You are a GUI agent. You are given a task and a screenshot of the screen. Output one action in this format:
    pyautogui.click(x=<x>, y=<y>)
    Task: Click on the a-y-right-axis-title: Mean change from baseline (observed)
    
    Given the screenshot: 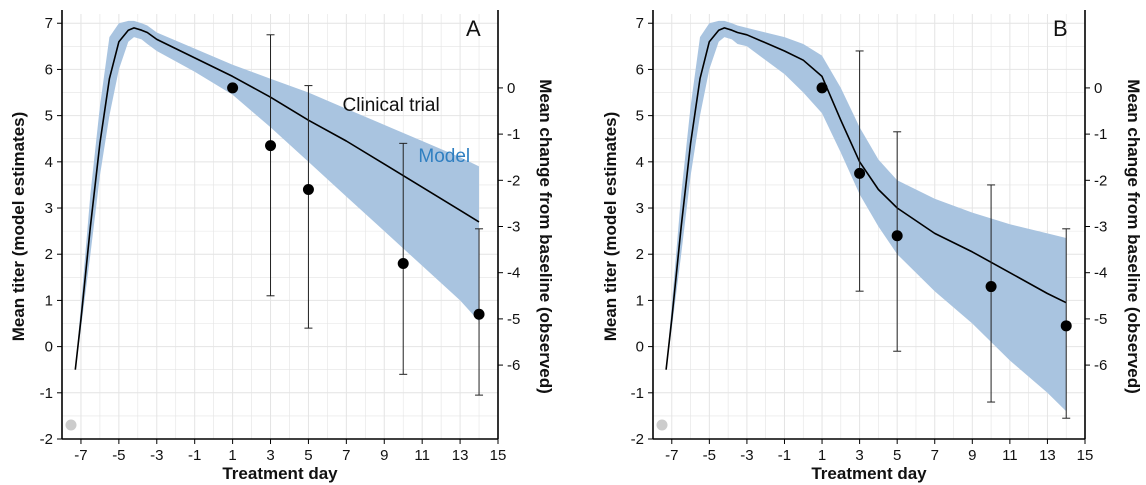 What is the action you would take?
    pyautogui.click(x=545, y=236)
    